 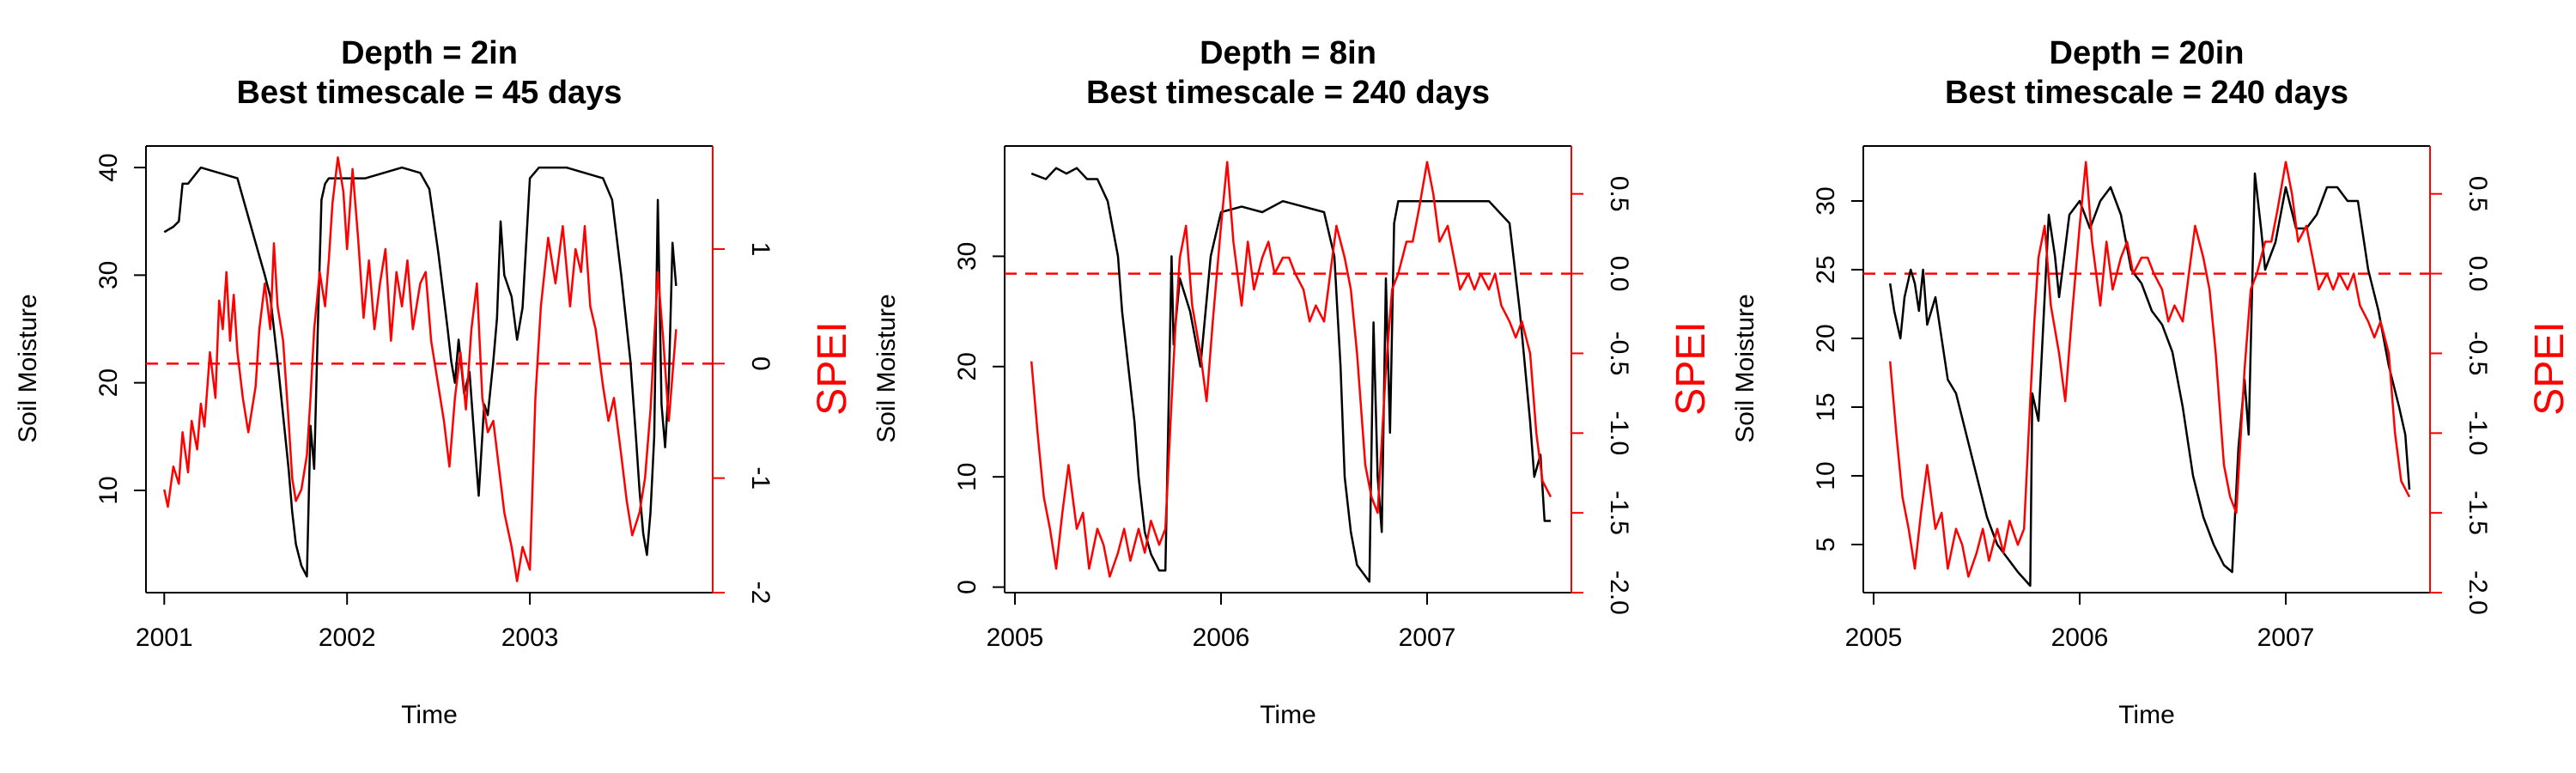 What do you see at coordinates (760, 593) in the screenshot?
I see `y2-tick-label: -2` at bounding box center [760, 593].